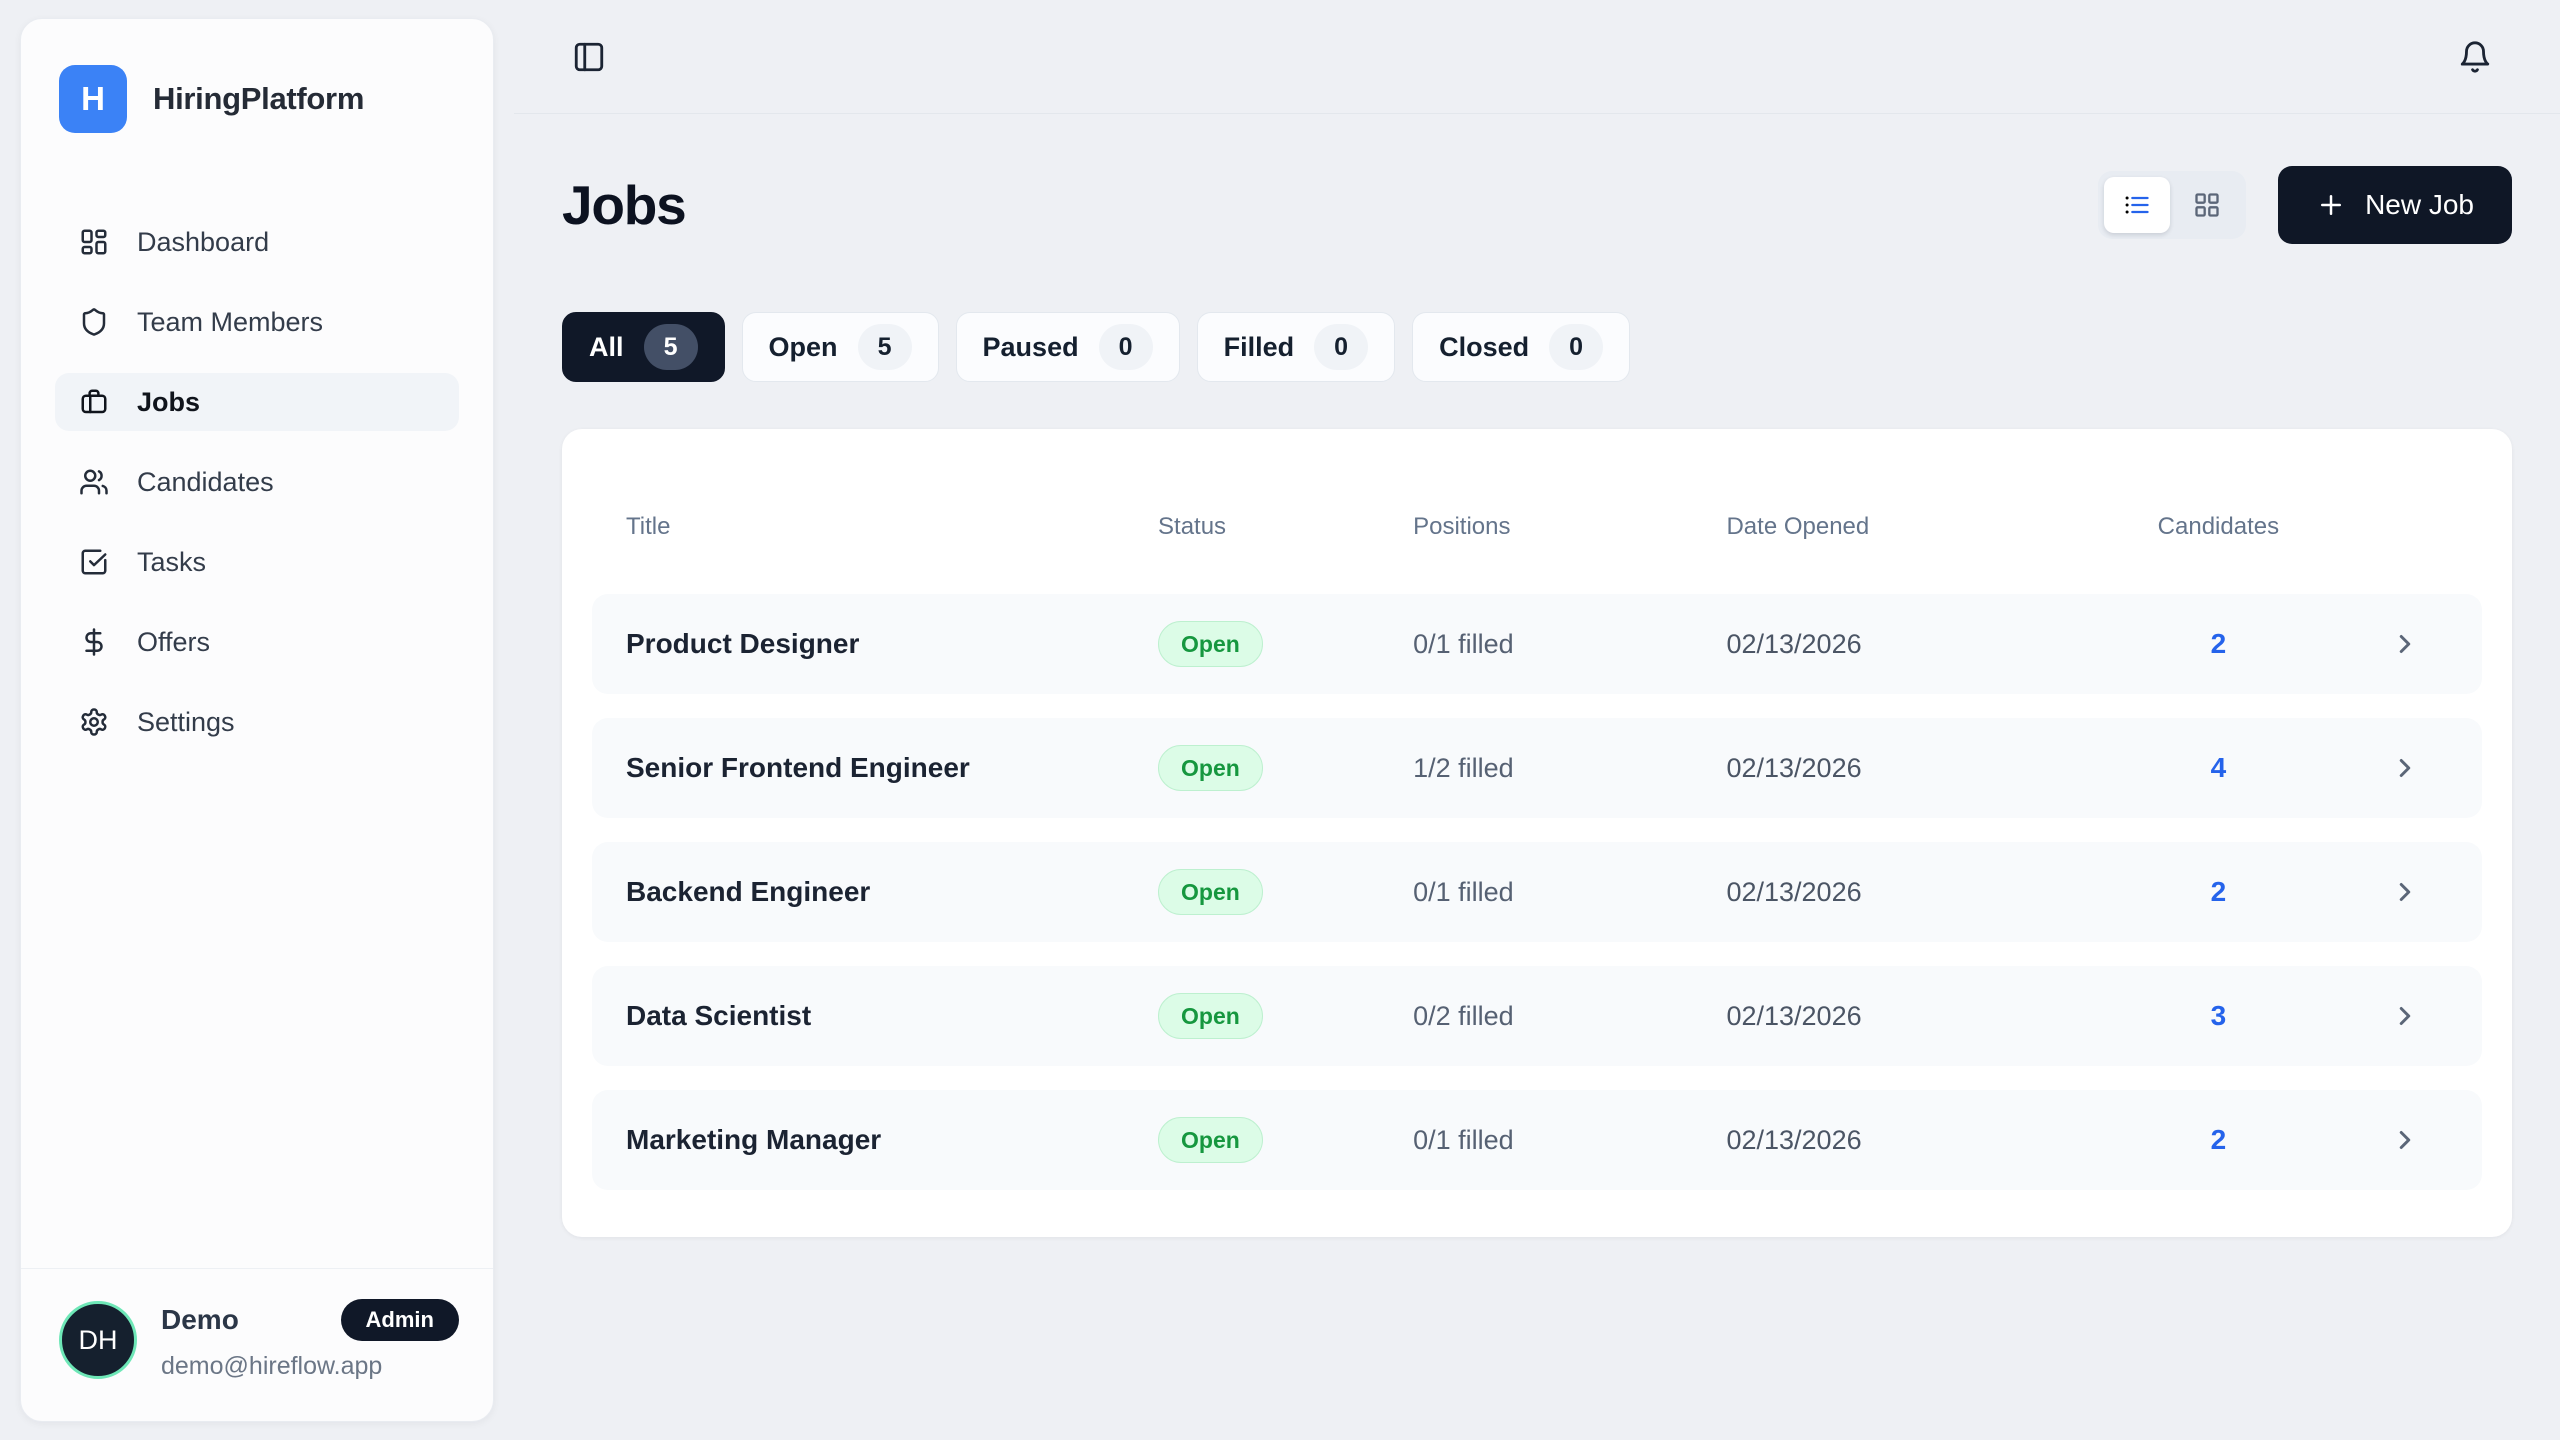  What do you see at coordinates (259, 98) in the screenshot?
I see `app-name: HiringPlatform` at bounding box center [259, 98].